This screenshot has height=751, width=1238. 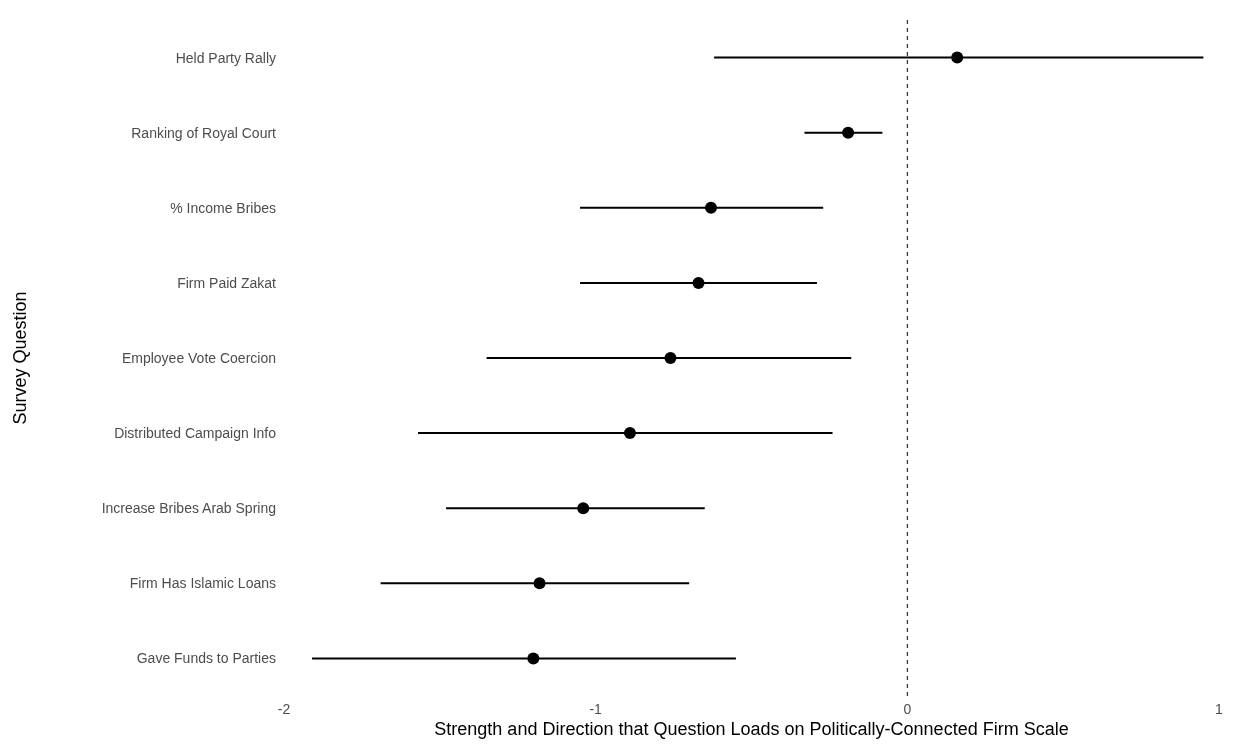 What do you see at coordinates (223, 207) in the screenshot?
I see `y-tick-label: % Income Bribes` at bounding box center [223, 207].